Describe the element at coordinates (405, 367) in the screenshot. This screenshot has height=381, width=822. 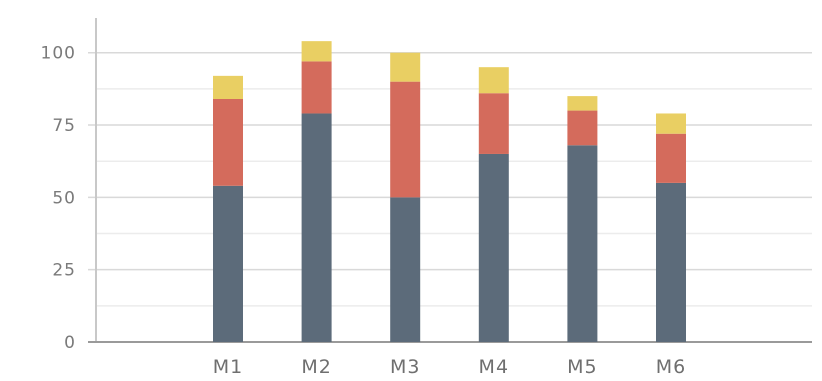
I see `x-category-label: M3` at that location.